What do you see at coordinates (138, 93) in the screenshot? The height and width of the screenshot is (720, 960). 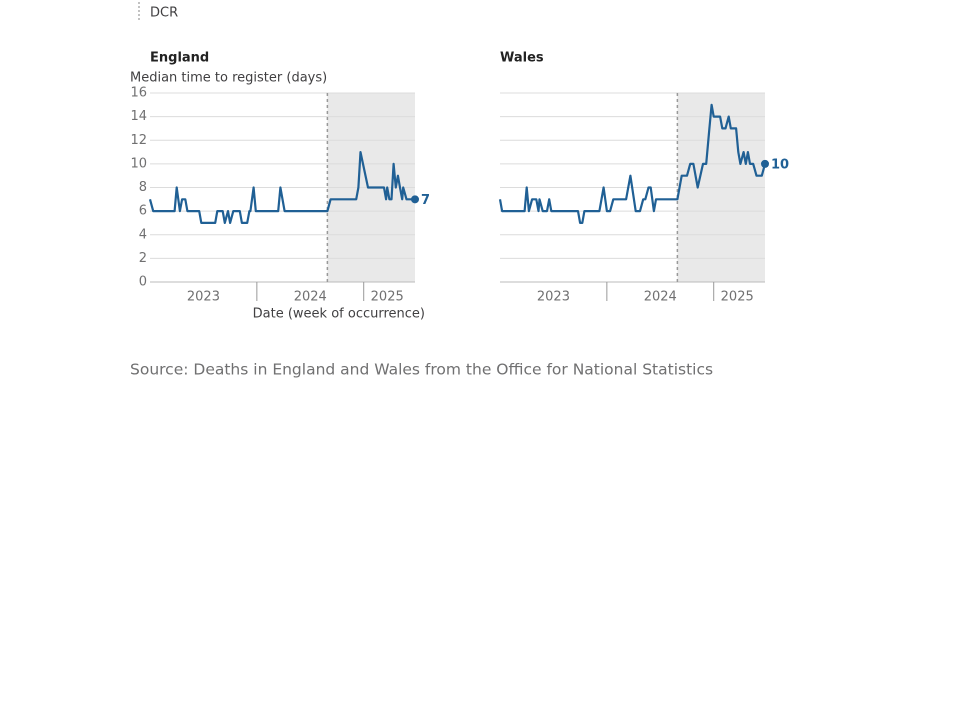 I see `y-tick-label: 16` at bounding box center [138, 93].